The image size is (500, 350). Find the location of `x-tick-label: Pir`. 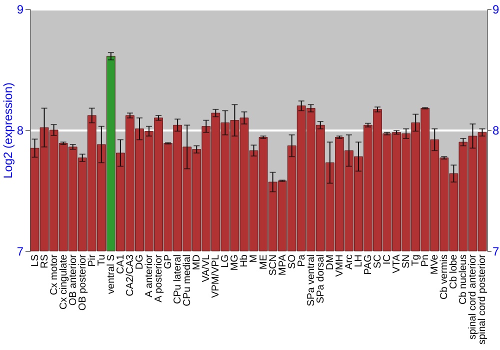

x-tick-label: Pir is located at coordinates (92, 260).